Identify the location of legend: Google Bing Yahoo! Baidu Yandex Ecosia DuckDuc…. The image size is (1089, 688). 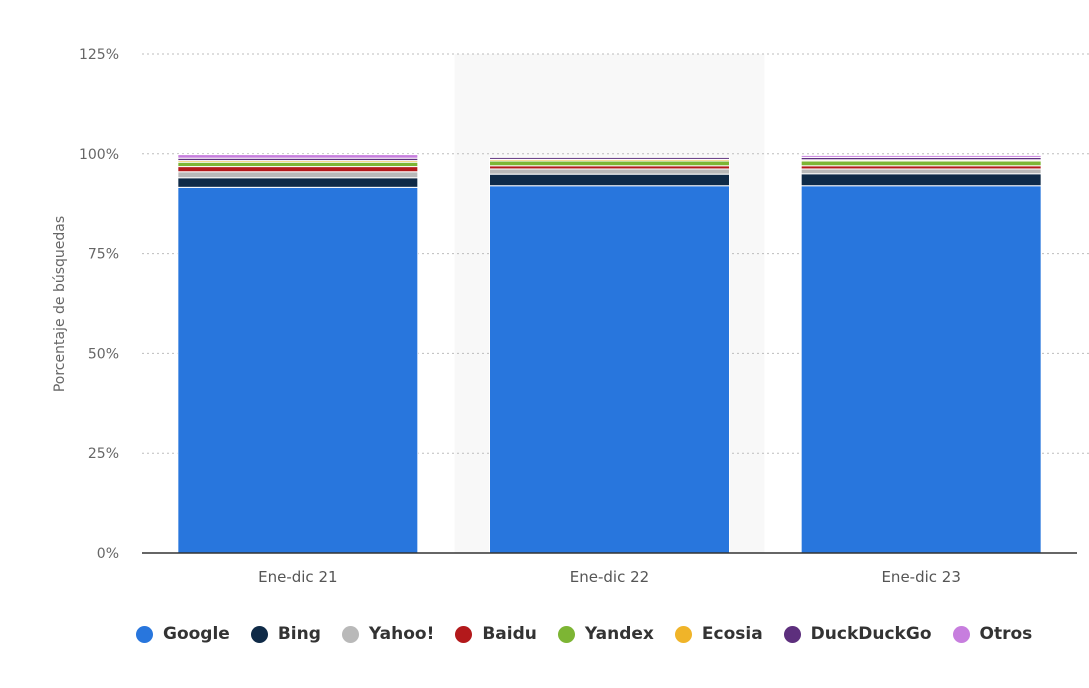
(544, 634).